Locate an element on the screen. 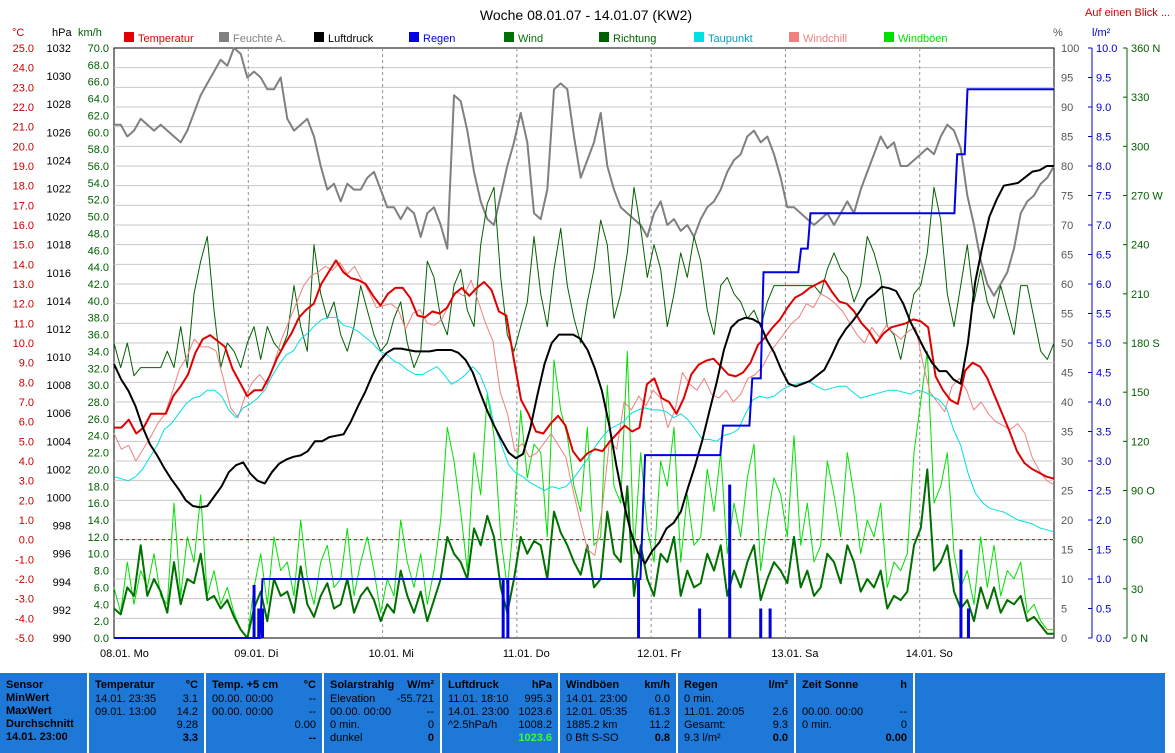 The height and width of the screenshot is (753, 1175). direction-tick: 90 O is located at coordinates (1143, 492).